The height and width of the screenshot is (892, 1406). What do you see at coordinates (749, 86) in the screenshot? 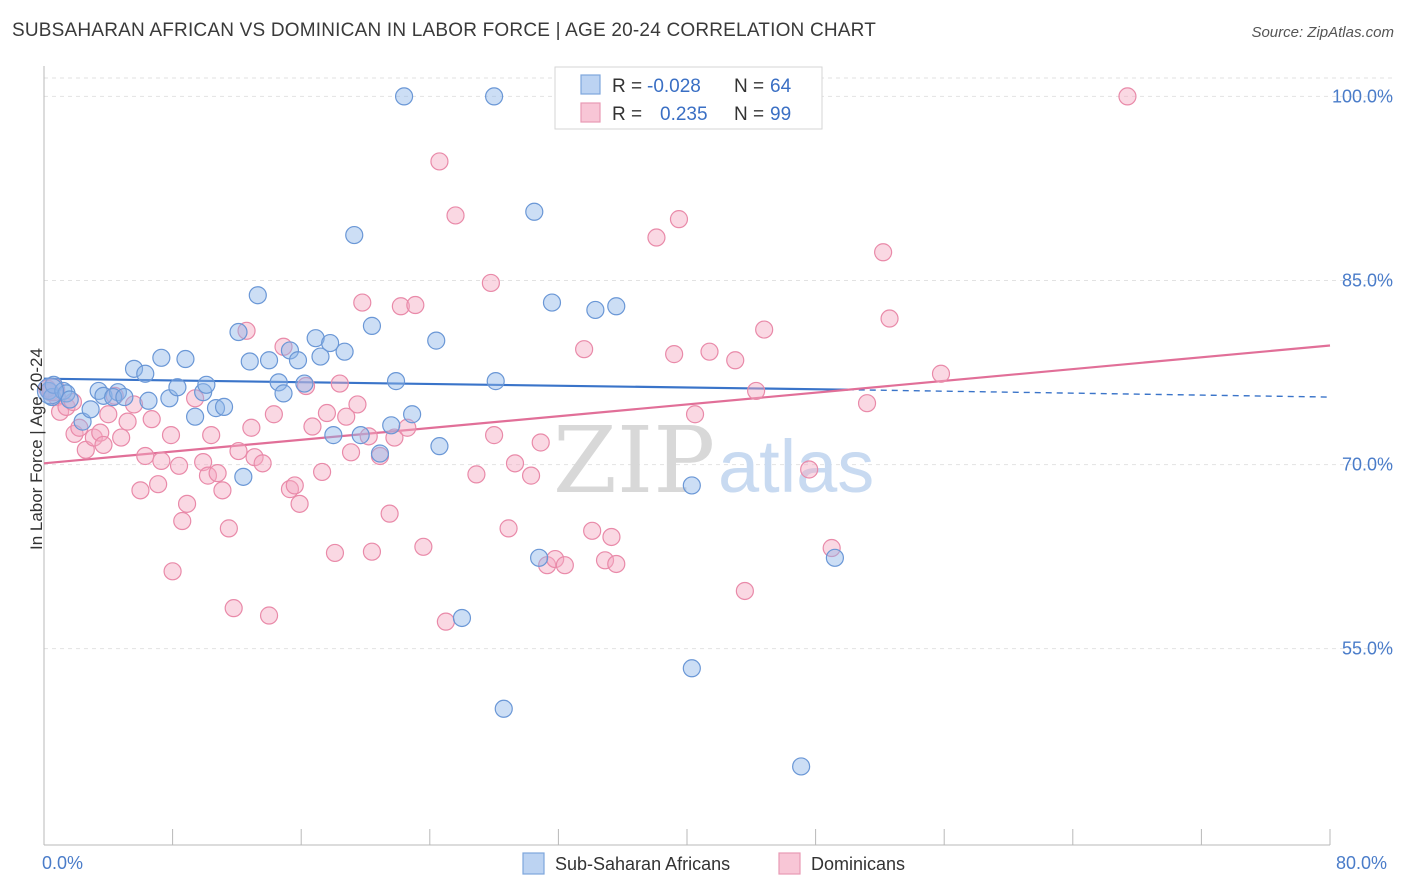
I see `legend-n-label-1: N =` at bounding box center [749, 86].